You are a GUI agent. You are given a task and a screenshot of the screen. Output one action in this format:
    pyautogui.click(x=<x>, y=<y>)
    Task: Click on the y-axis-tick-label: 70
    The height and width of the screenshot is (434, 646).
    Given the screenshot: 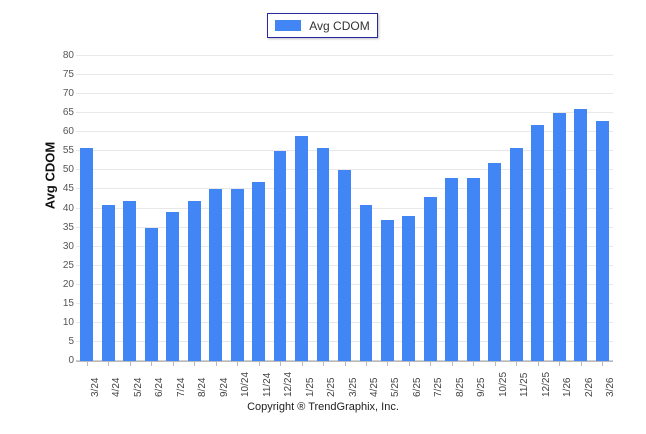 What is the action you would take?
    pyautogui.click(x=68, y=94)
    